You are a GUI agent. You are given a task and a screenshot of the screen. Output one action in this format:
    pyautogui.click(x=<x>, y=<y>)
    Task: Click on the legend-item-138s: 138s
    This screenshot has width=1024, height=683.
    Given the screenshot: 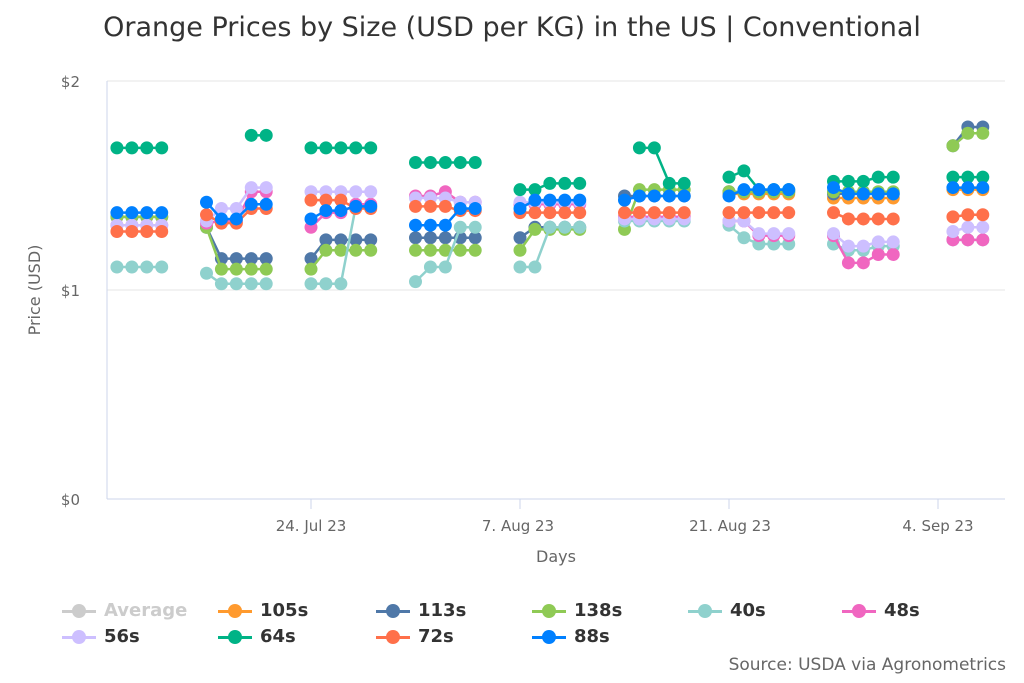 What is the action you would take?
    pyautogui.click(x=577, y=610)
    